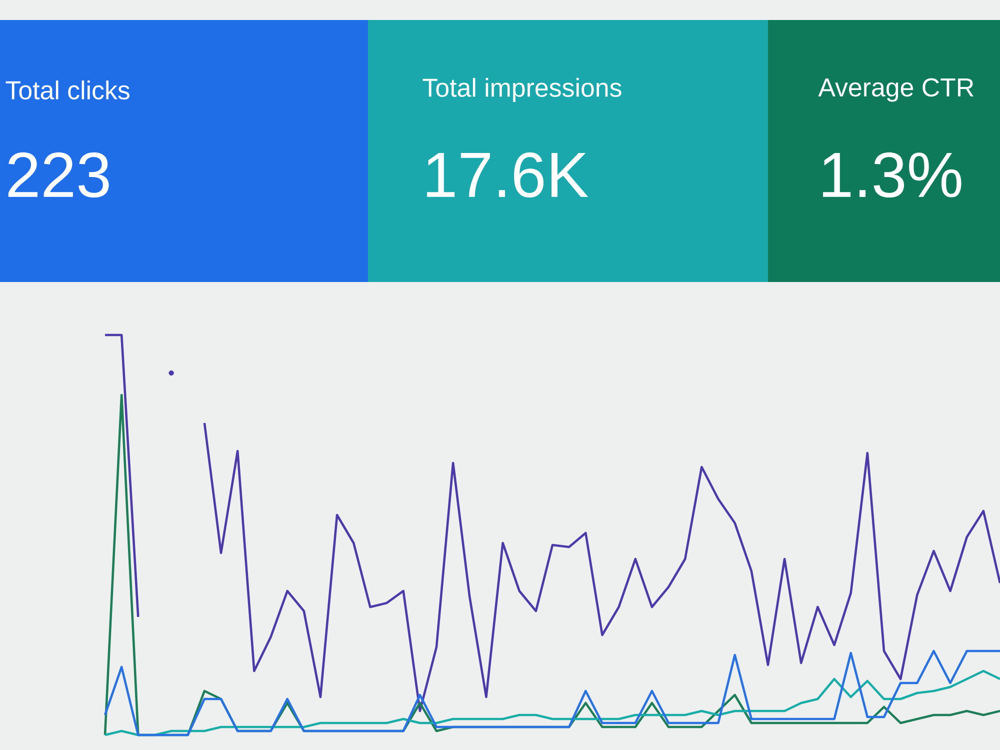 Image resolution: width=1000 pixels, height=750 pixels. Describe the element at coordinates (522, 90) in the screenshot. I see `text: Total impressions` at that location.